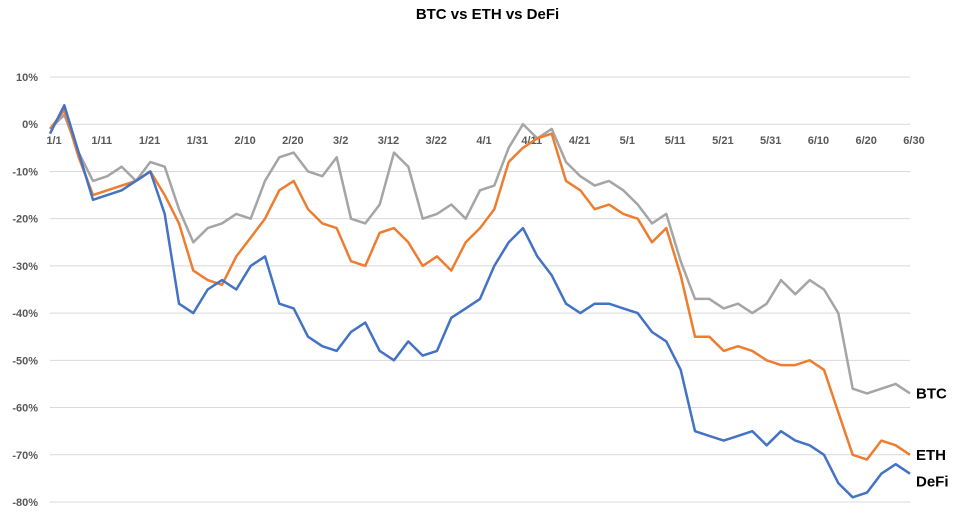  Describe the element at coordinates (25, 172) in the screenshot. I see `y-tick-label: -10%` at that location.